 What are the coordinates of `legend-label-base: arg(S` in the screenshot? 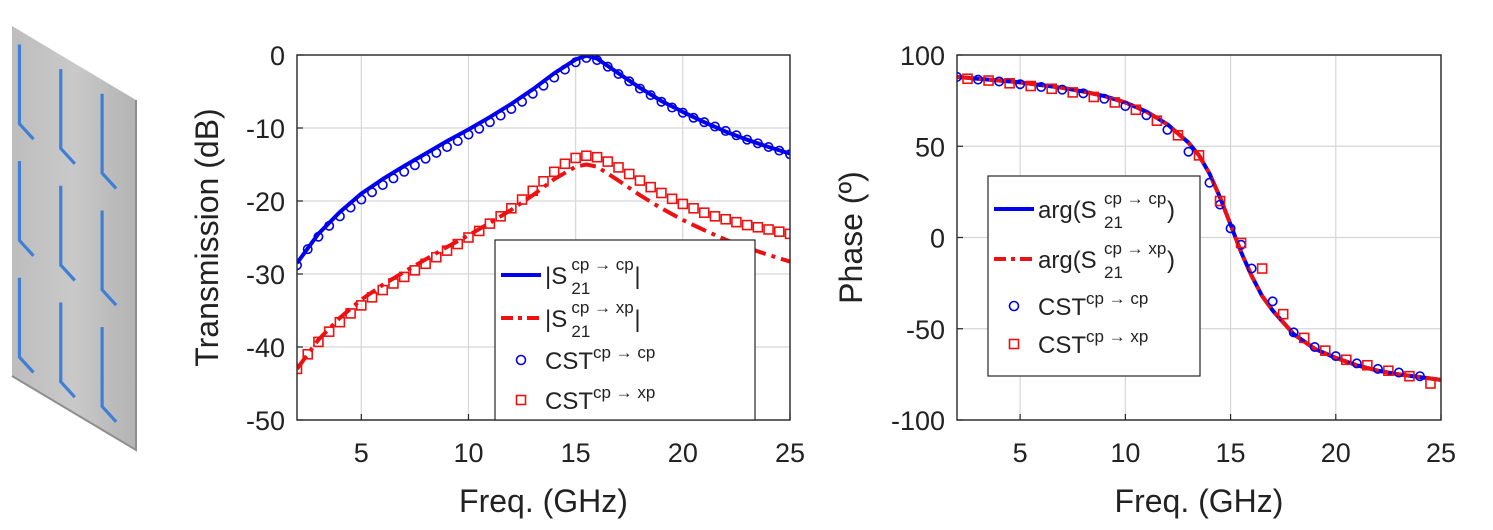 It's located at (1067, 260).